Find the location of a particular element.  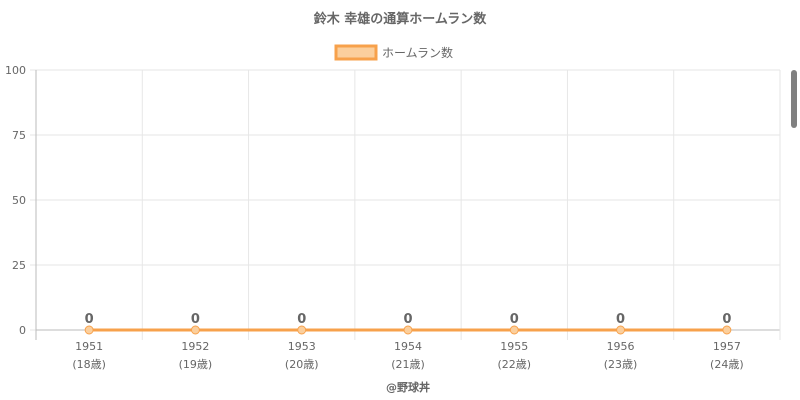

y-tick-label: 75 is located at coordinates (19, 135).